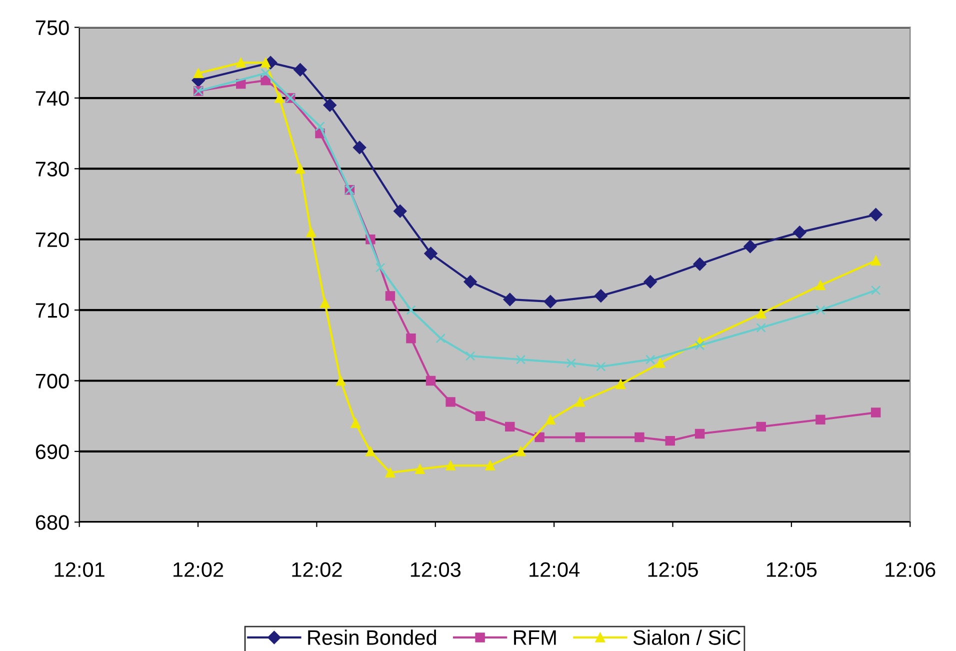  I want to click on y-tick-label: 690, so click(52, 452).